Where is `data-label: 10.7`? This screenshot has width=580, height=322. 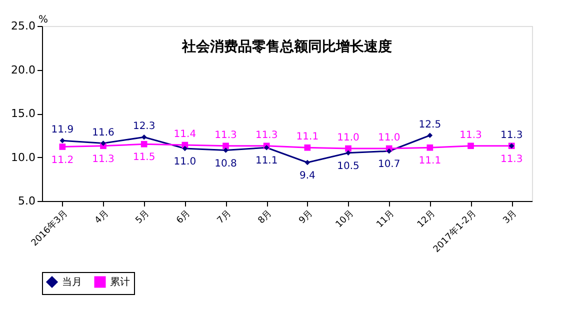
data-label: 10.7 is located at coordinates (389, 164).